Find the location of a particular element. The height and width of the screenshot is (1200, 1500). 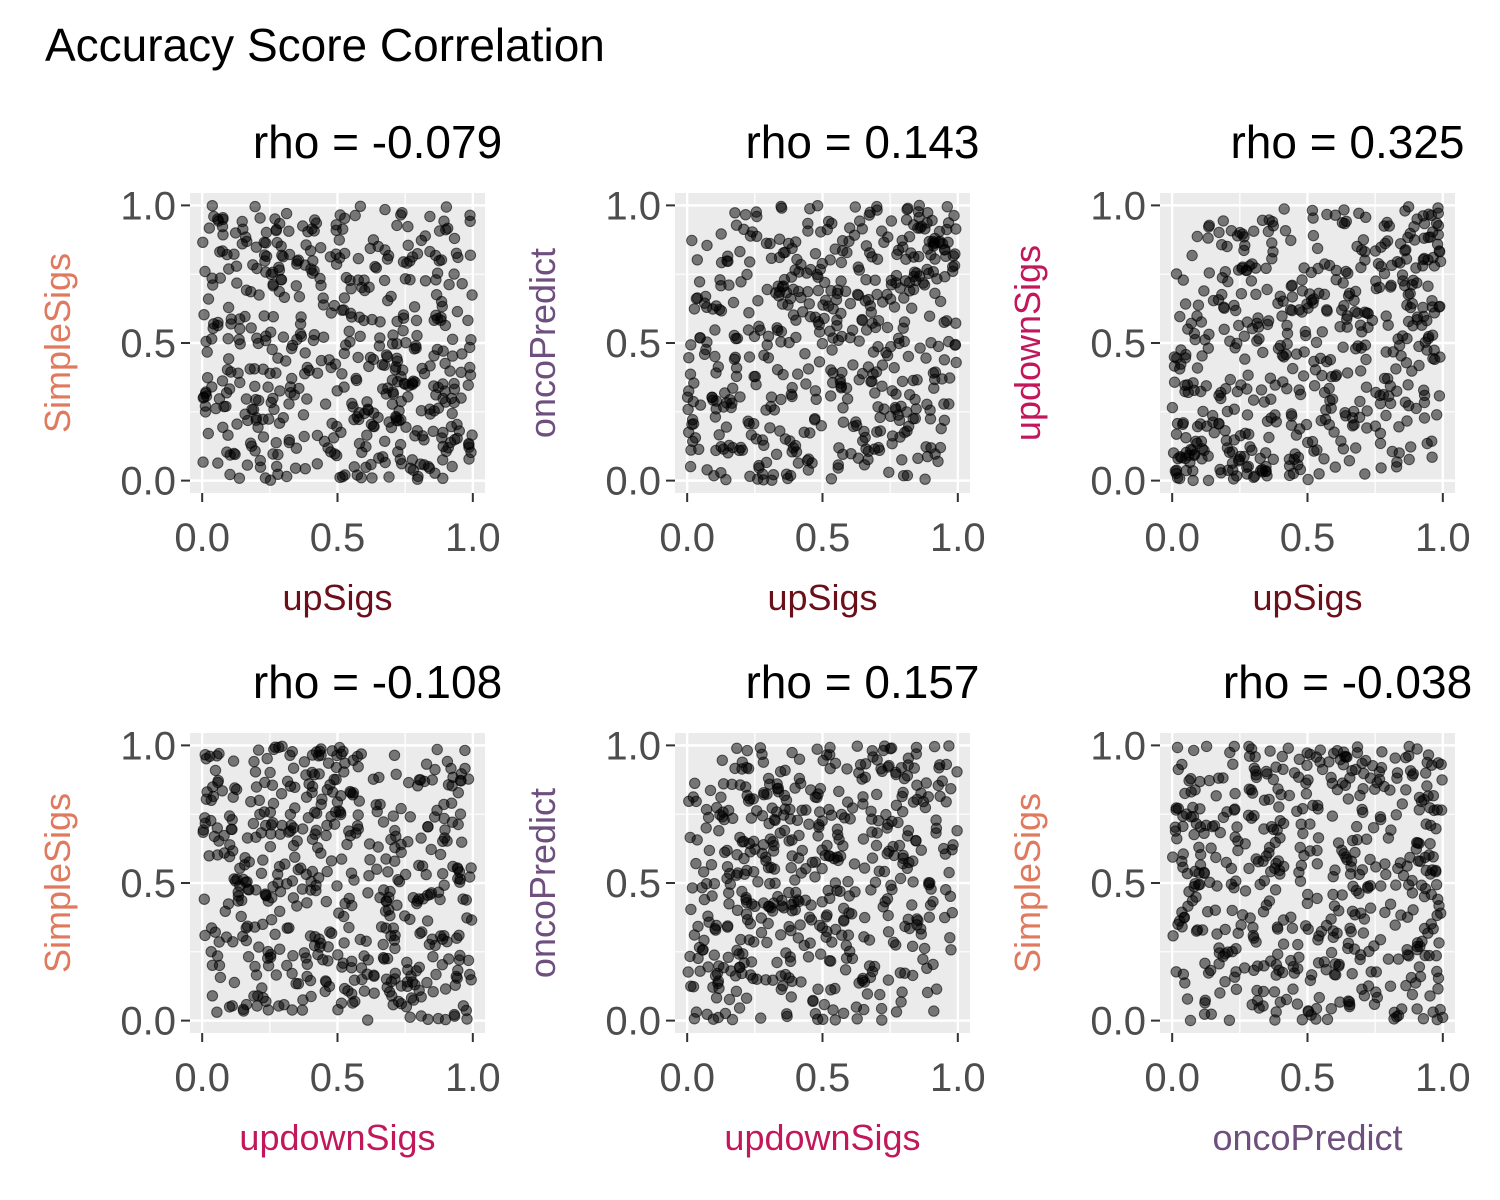

y-tick-label: 1.0 is located at coordinates (148, 206).